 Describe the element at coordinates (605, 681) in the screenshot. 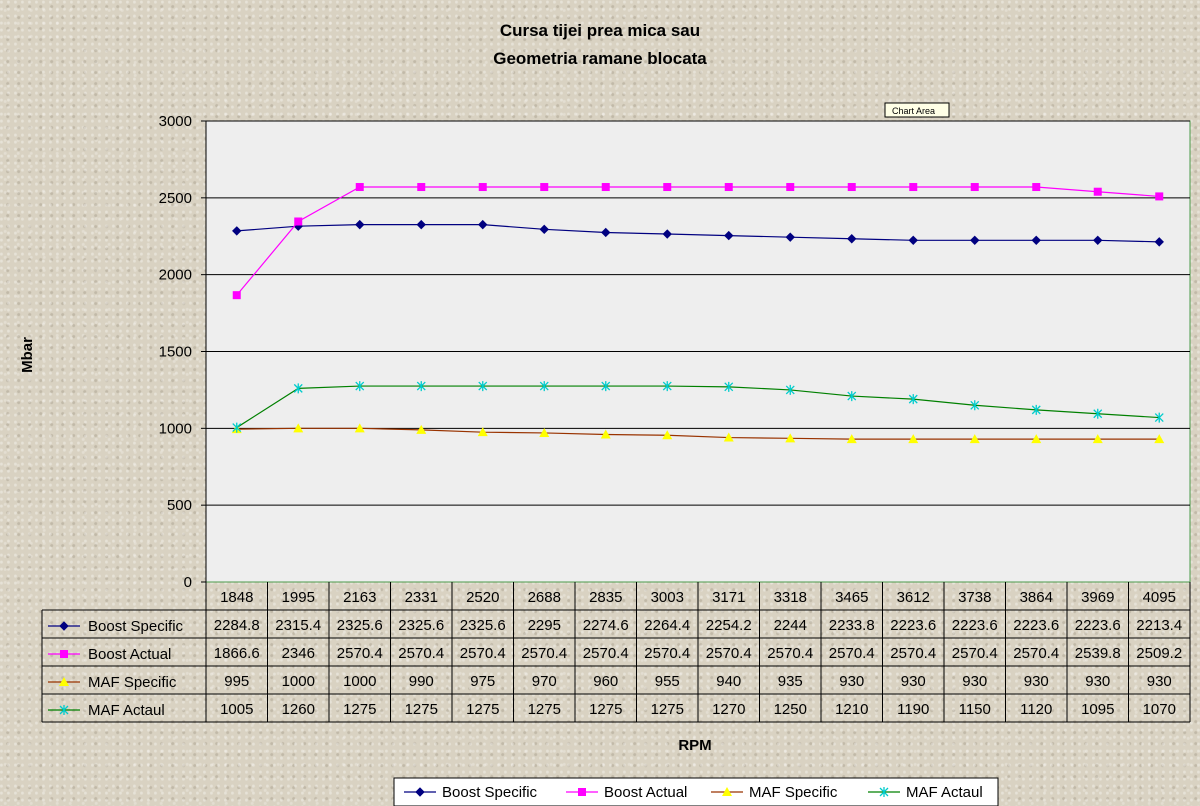

I see `table-cell: 960` at that location.